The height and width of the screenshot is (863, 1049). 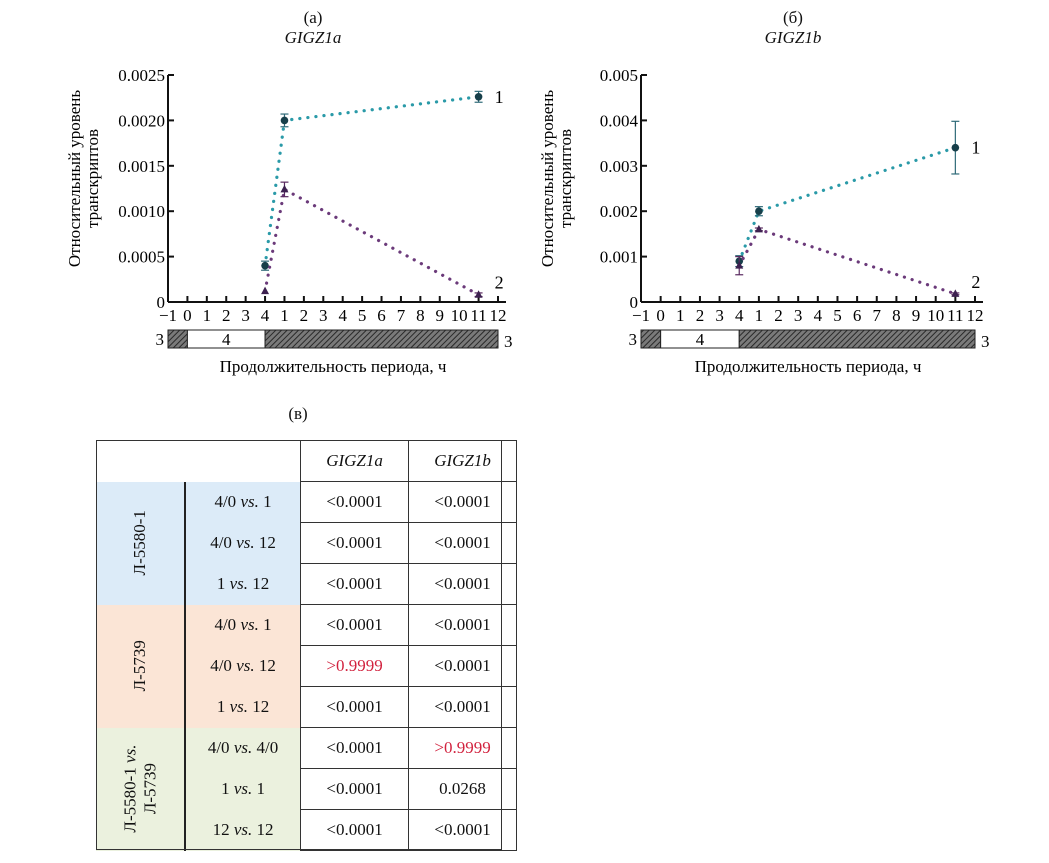 I want to click on header-gene-b: GIGZ1b, so click(x=463, y=461).